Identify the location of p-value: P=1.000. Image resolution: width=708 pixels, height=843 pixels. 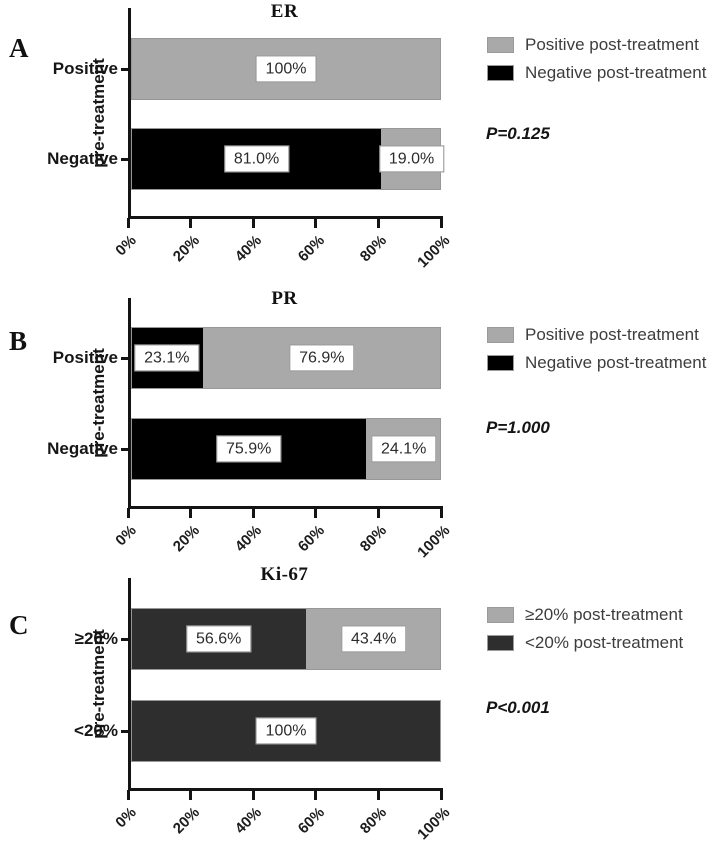
(518, 427).